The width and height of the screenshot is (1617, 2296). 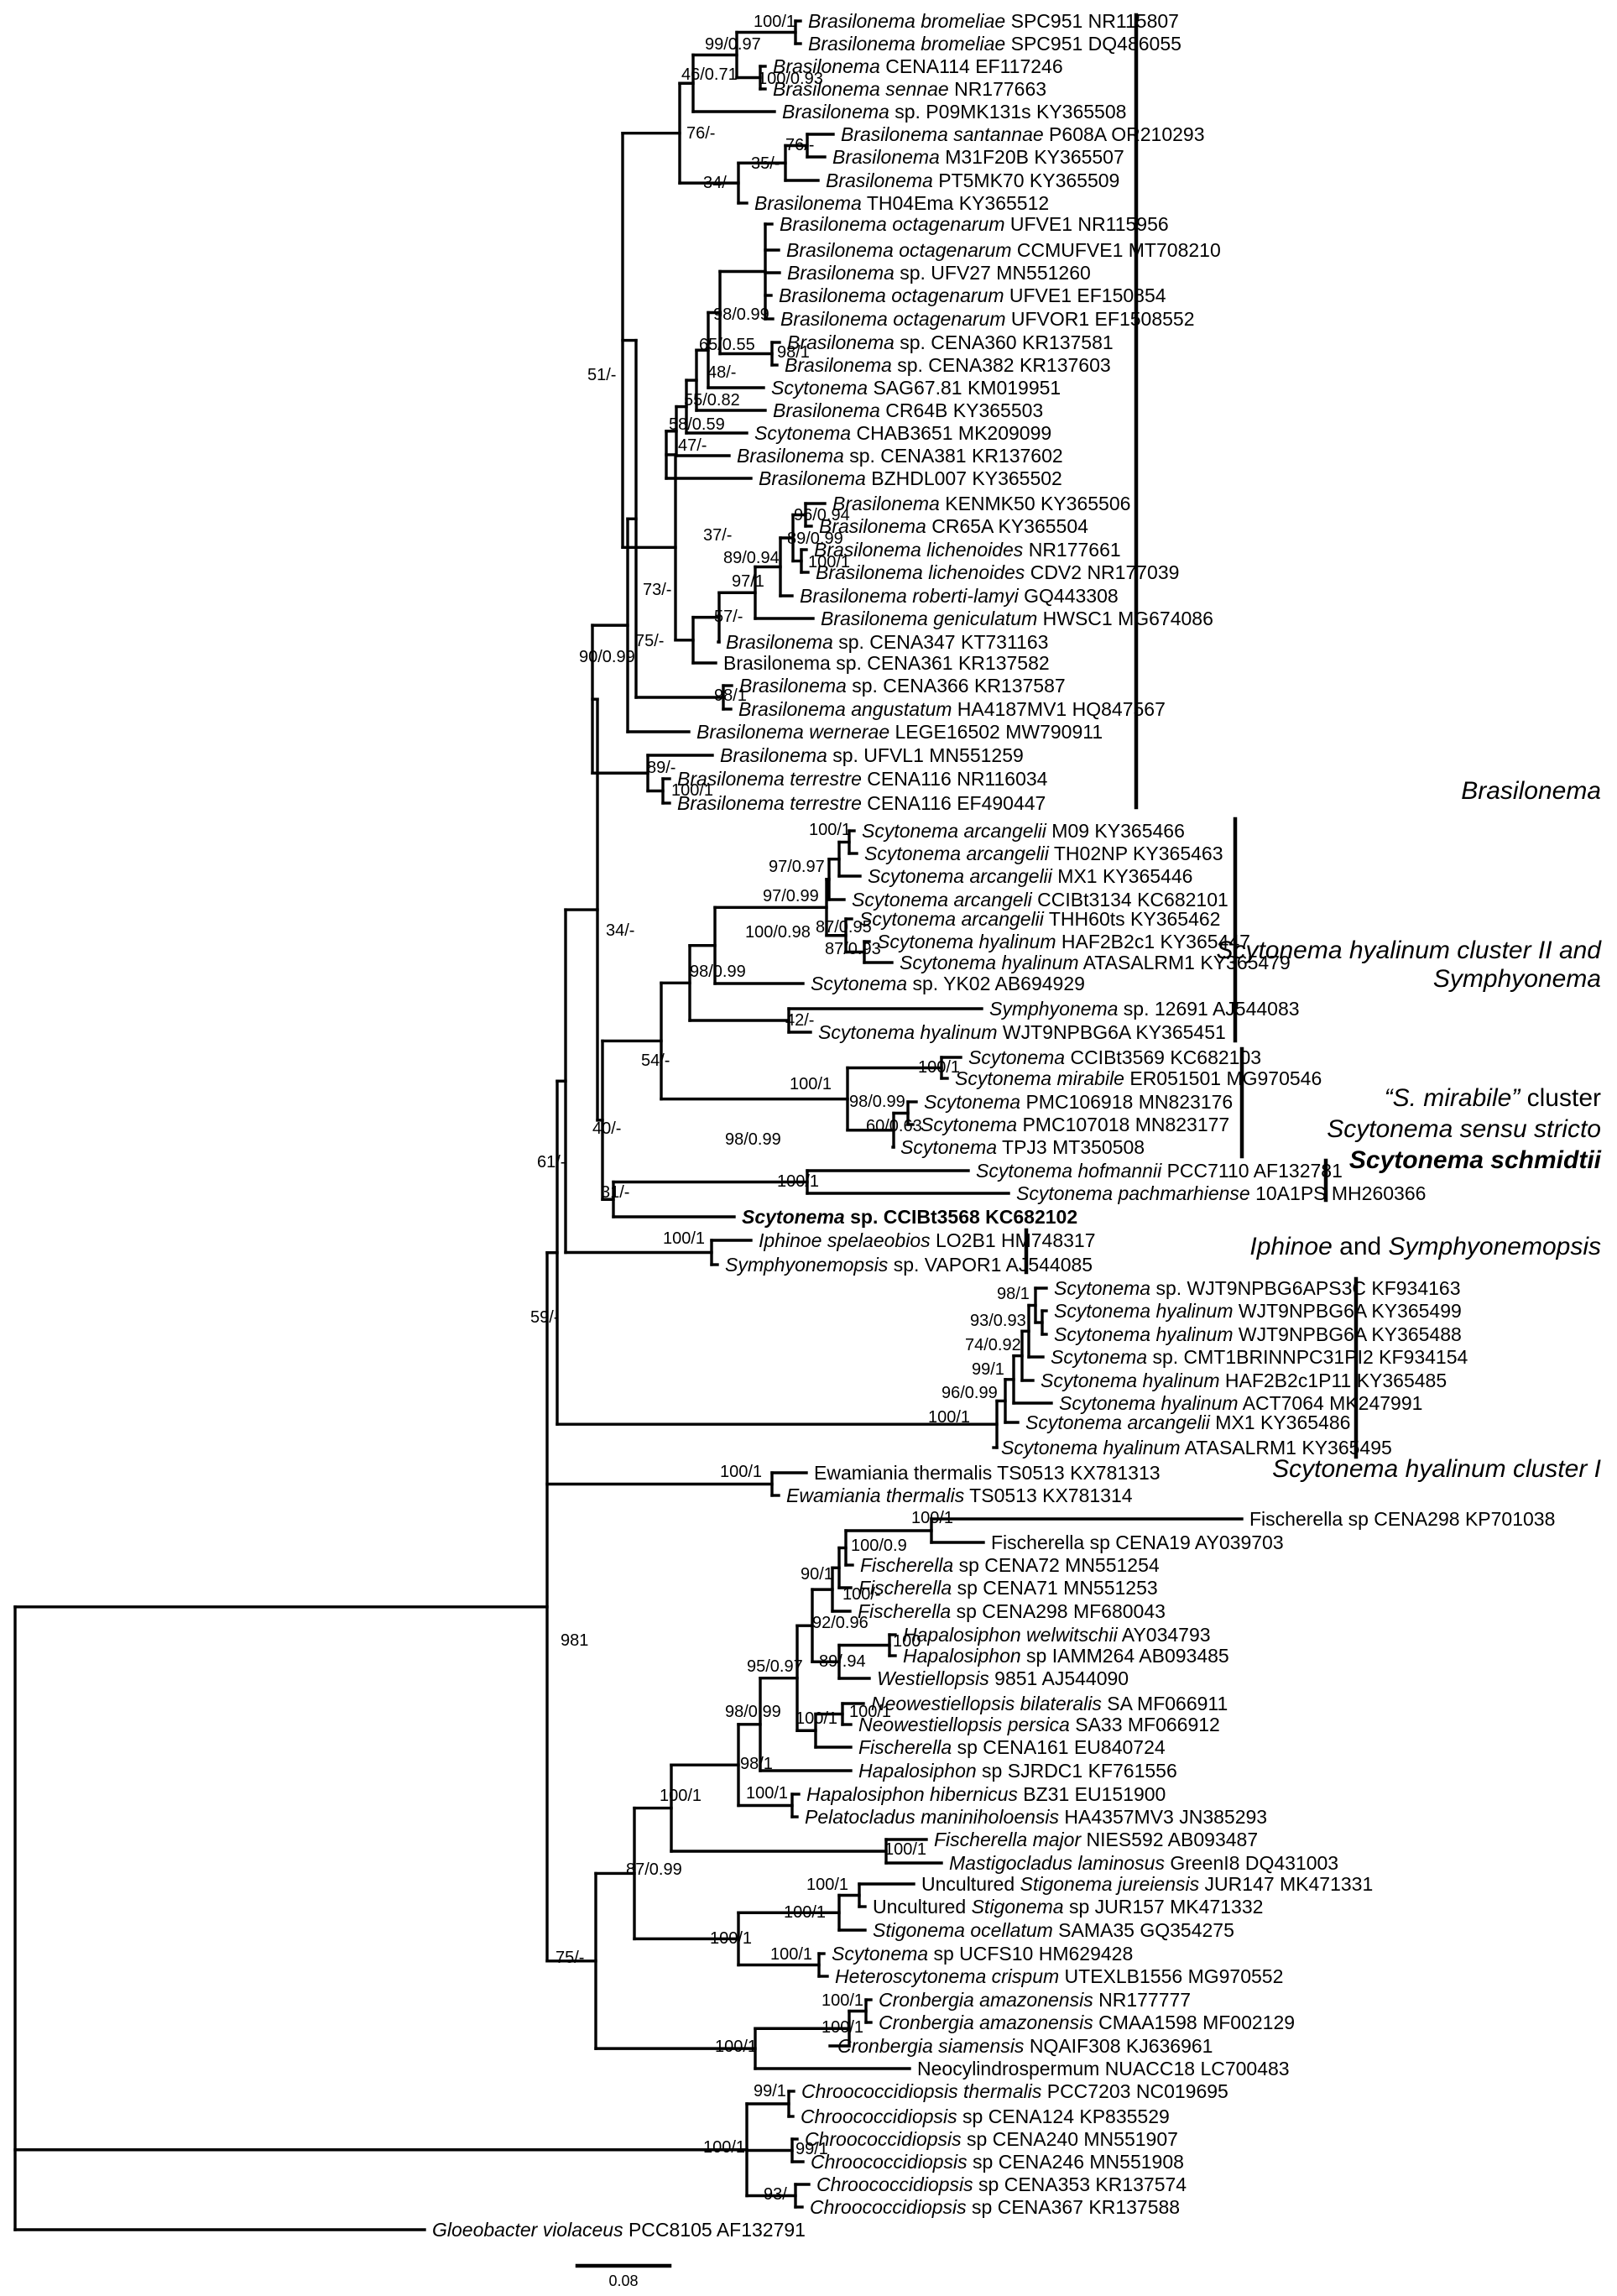 I want to click on taxon-label: Brasilonema BZHDL007 KY365502, so click(x=910, y=478).